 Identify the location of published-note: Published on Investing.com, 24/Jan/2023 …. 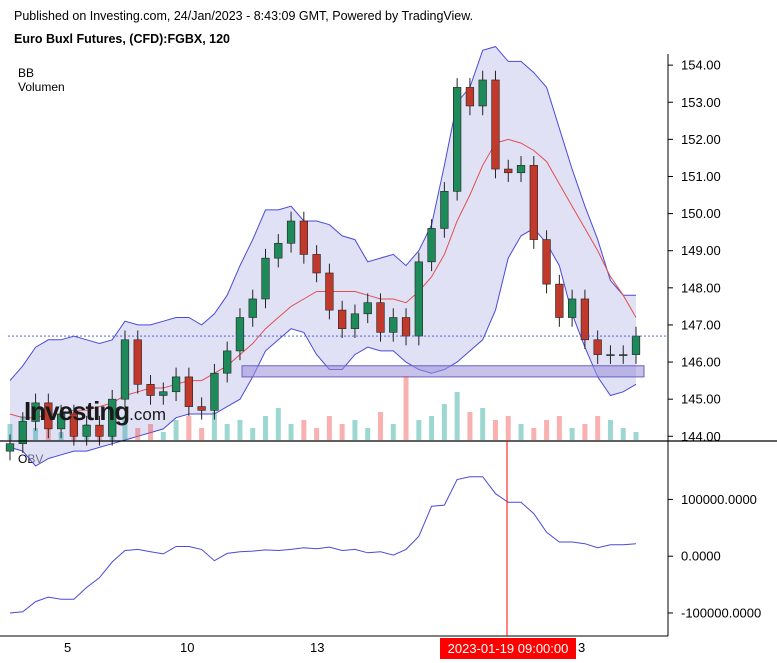
(244, 16).